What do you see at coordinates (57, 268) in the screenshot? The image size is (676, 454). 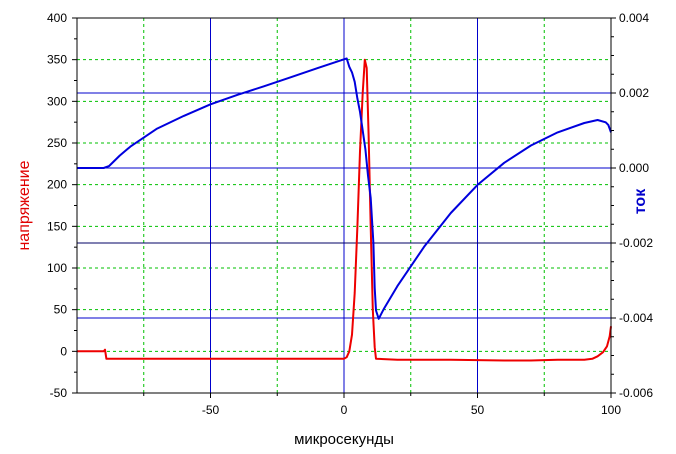 I see `y-left-tick-label: 100` at bounding box center [57, 268].